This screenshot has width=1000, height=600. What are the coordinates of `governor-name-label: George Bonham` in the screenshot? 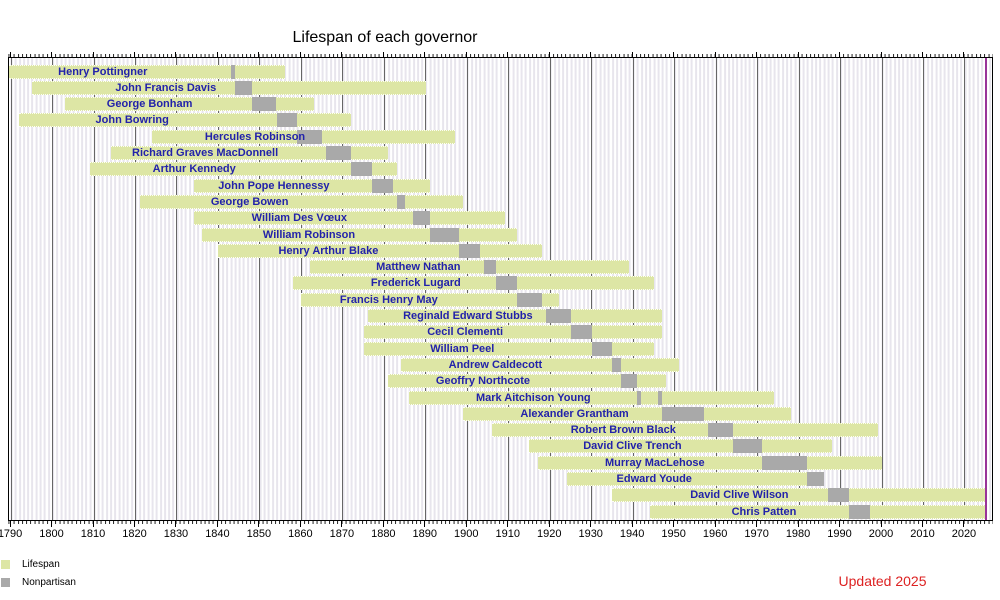 It's located at (149, 104).